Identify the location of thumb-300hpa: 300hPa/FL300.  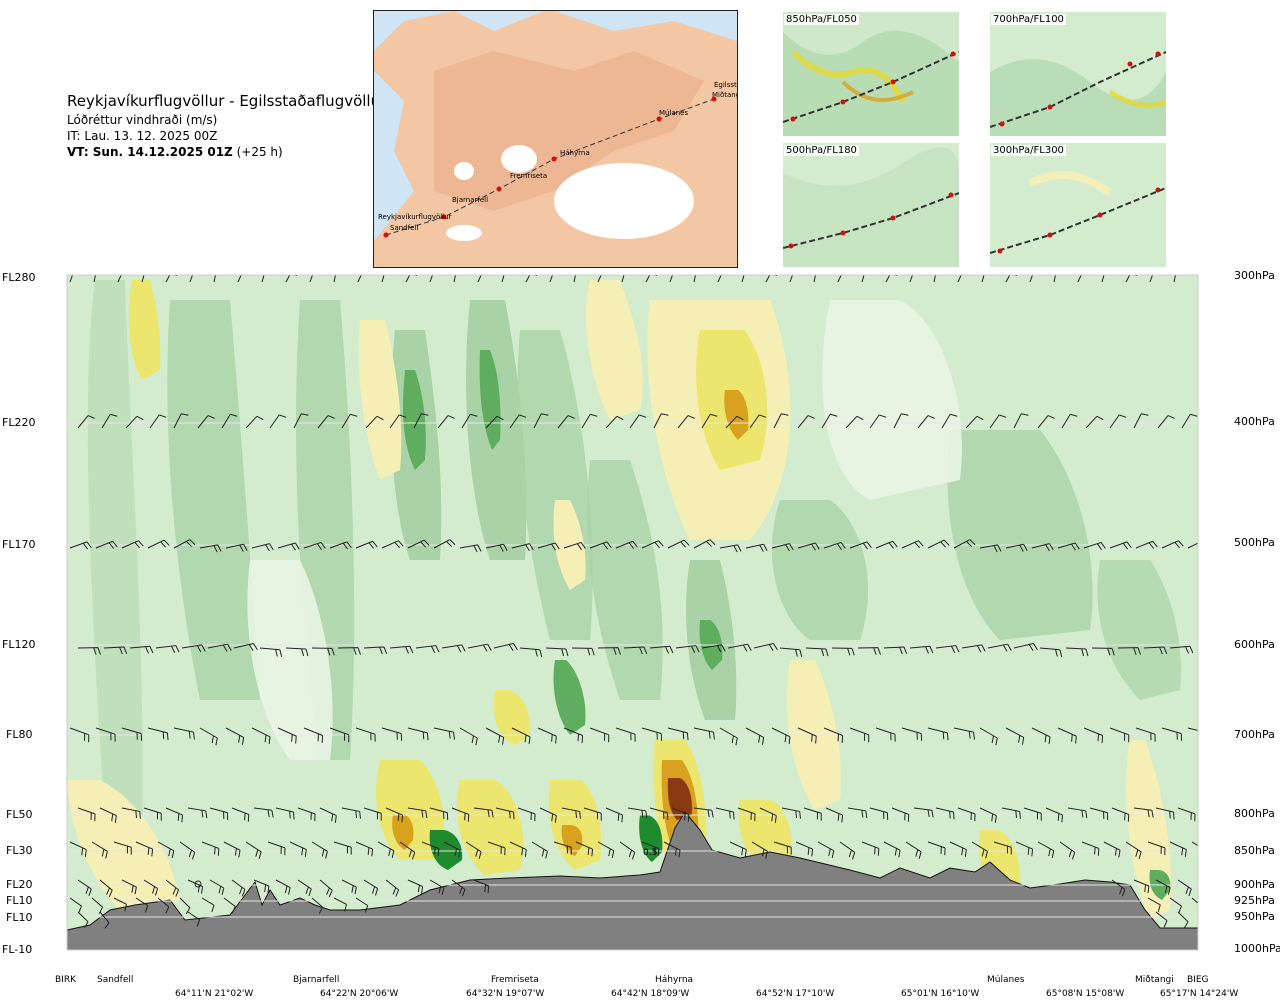
(1078, 205).